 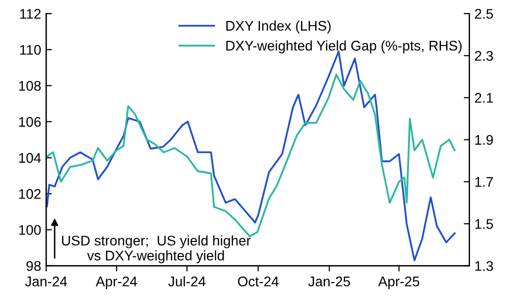 I want to click on y-tick-label: 104, so click(x=30, y=158).